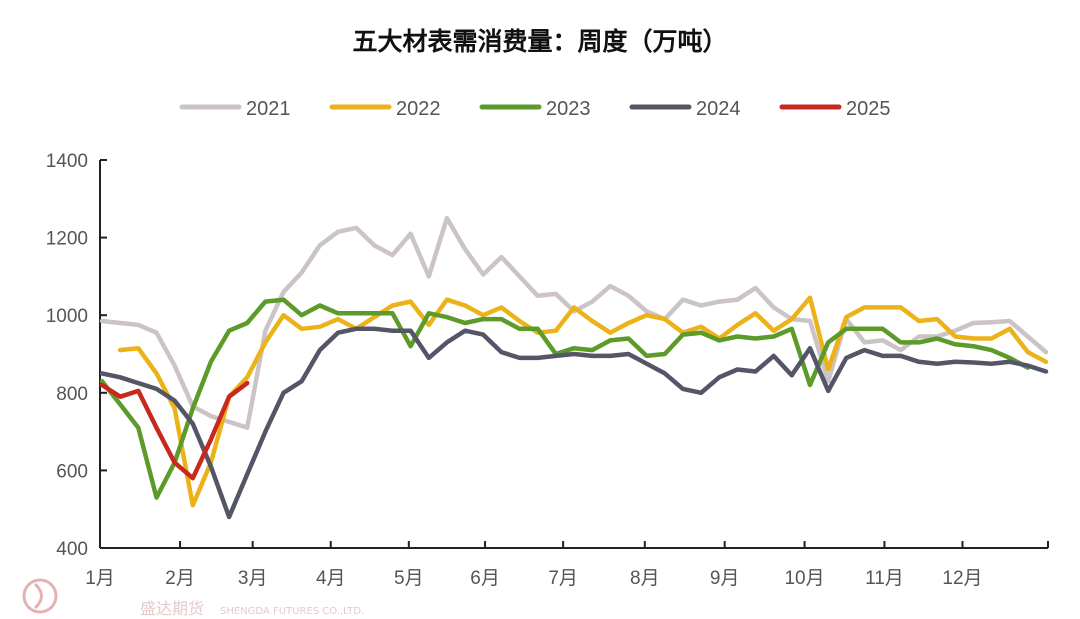 This screenshot has height=619, width=1080. What do you see at coordinates (535, 109) in the screenshot?
I see `legend-item-2023: 2023` at bounding box center [535, 109].